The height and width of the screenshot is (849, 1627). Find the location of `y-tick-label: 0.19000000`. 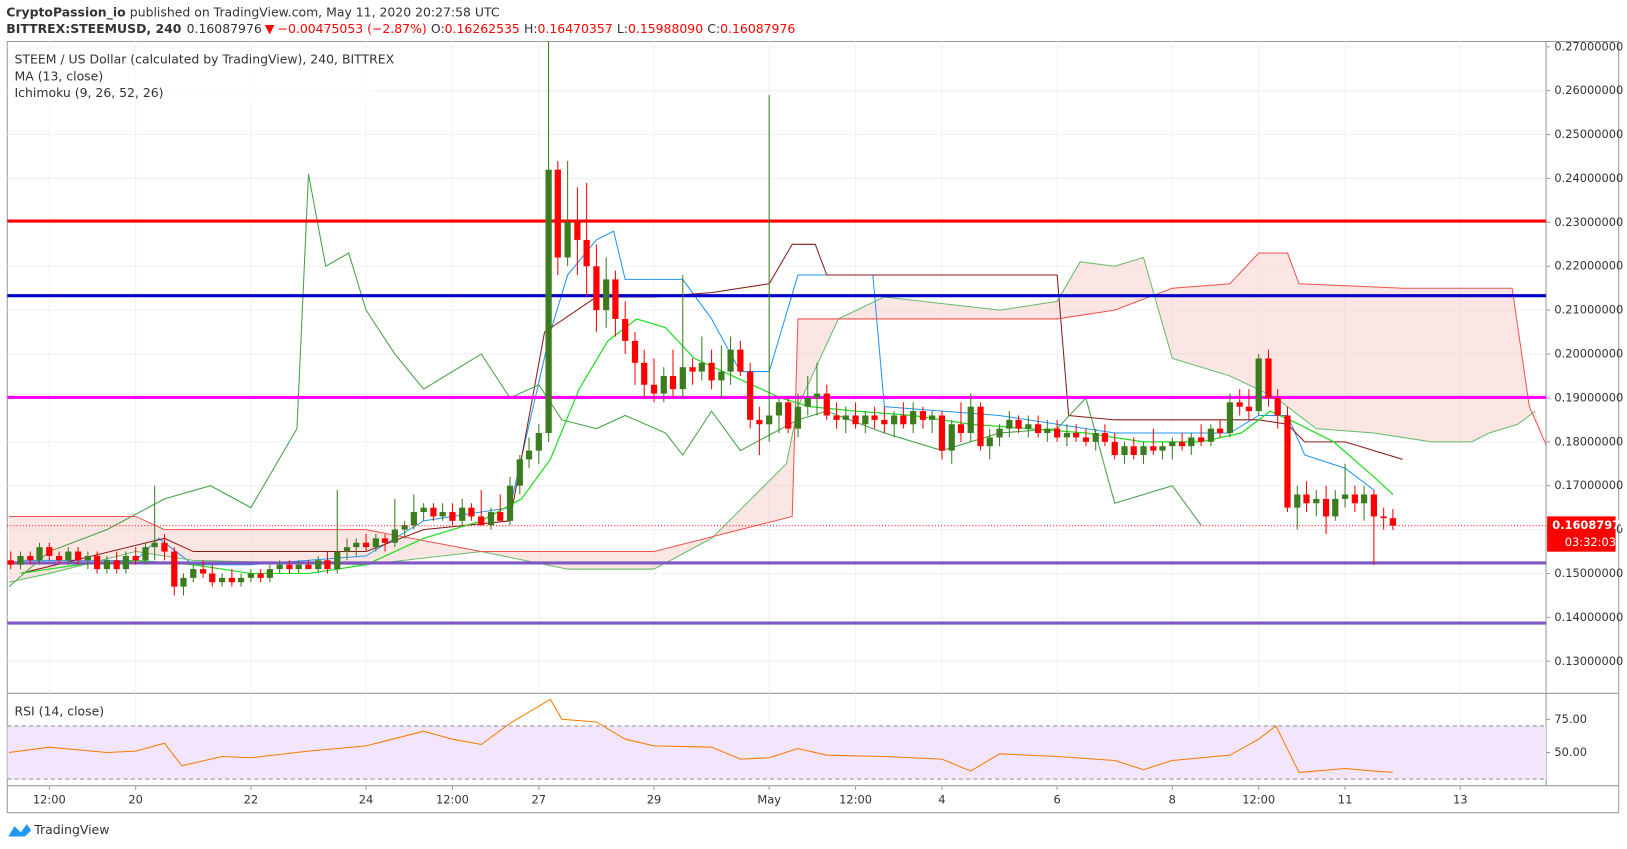

y-tick-label: 0.19000000 is located at coordinates (1588, 397).